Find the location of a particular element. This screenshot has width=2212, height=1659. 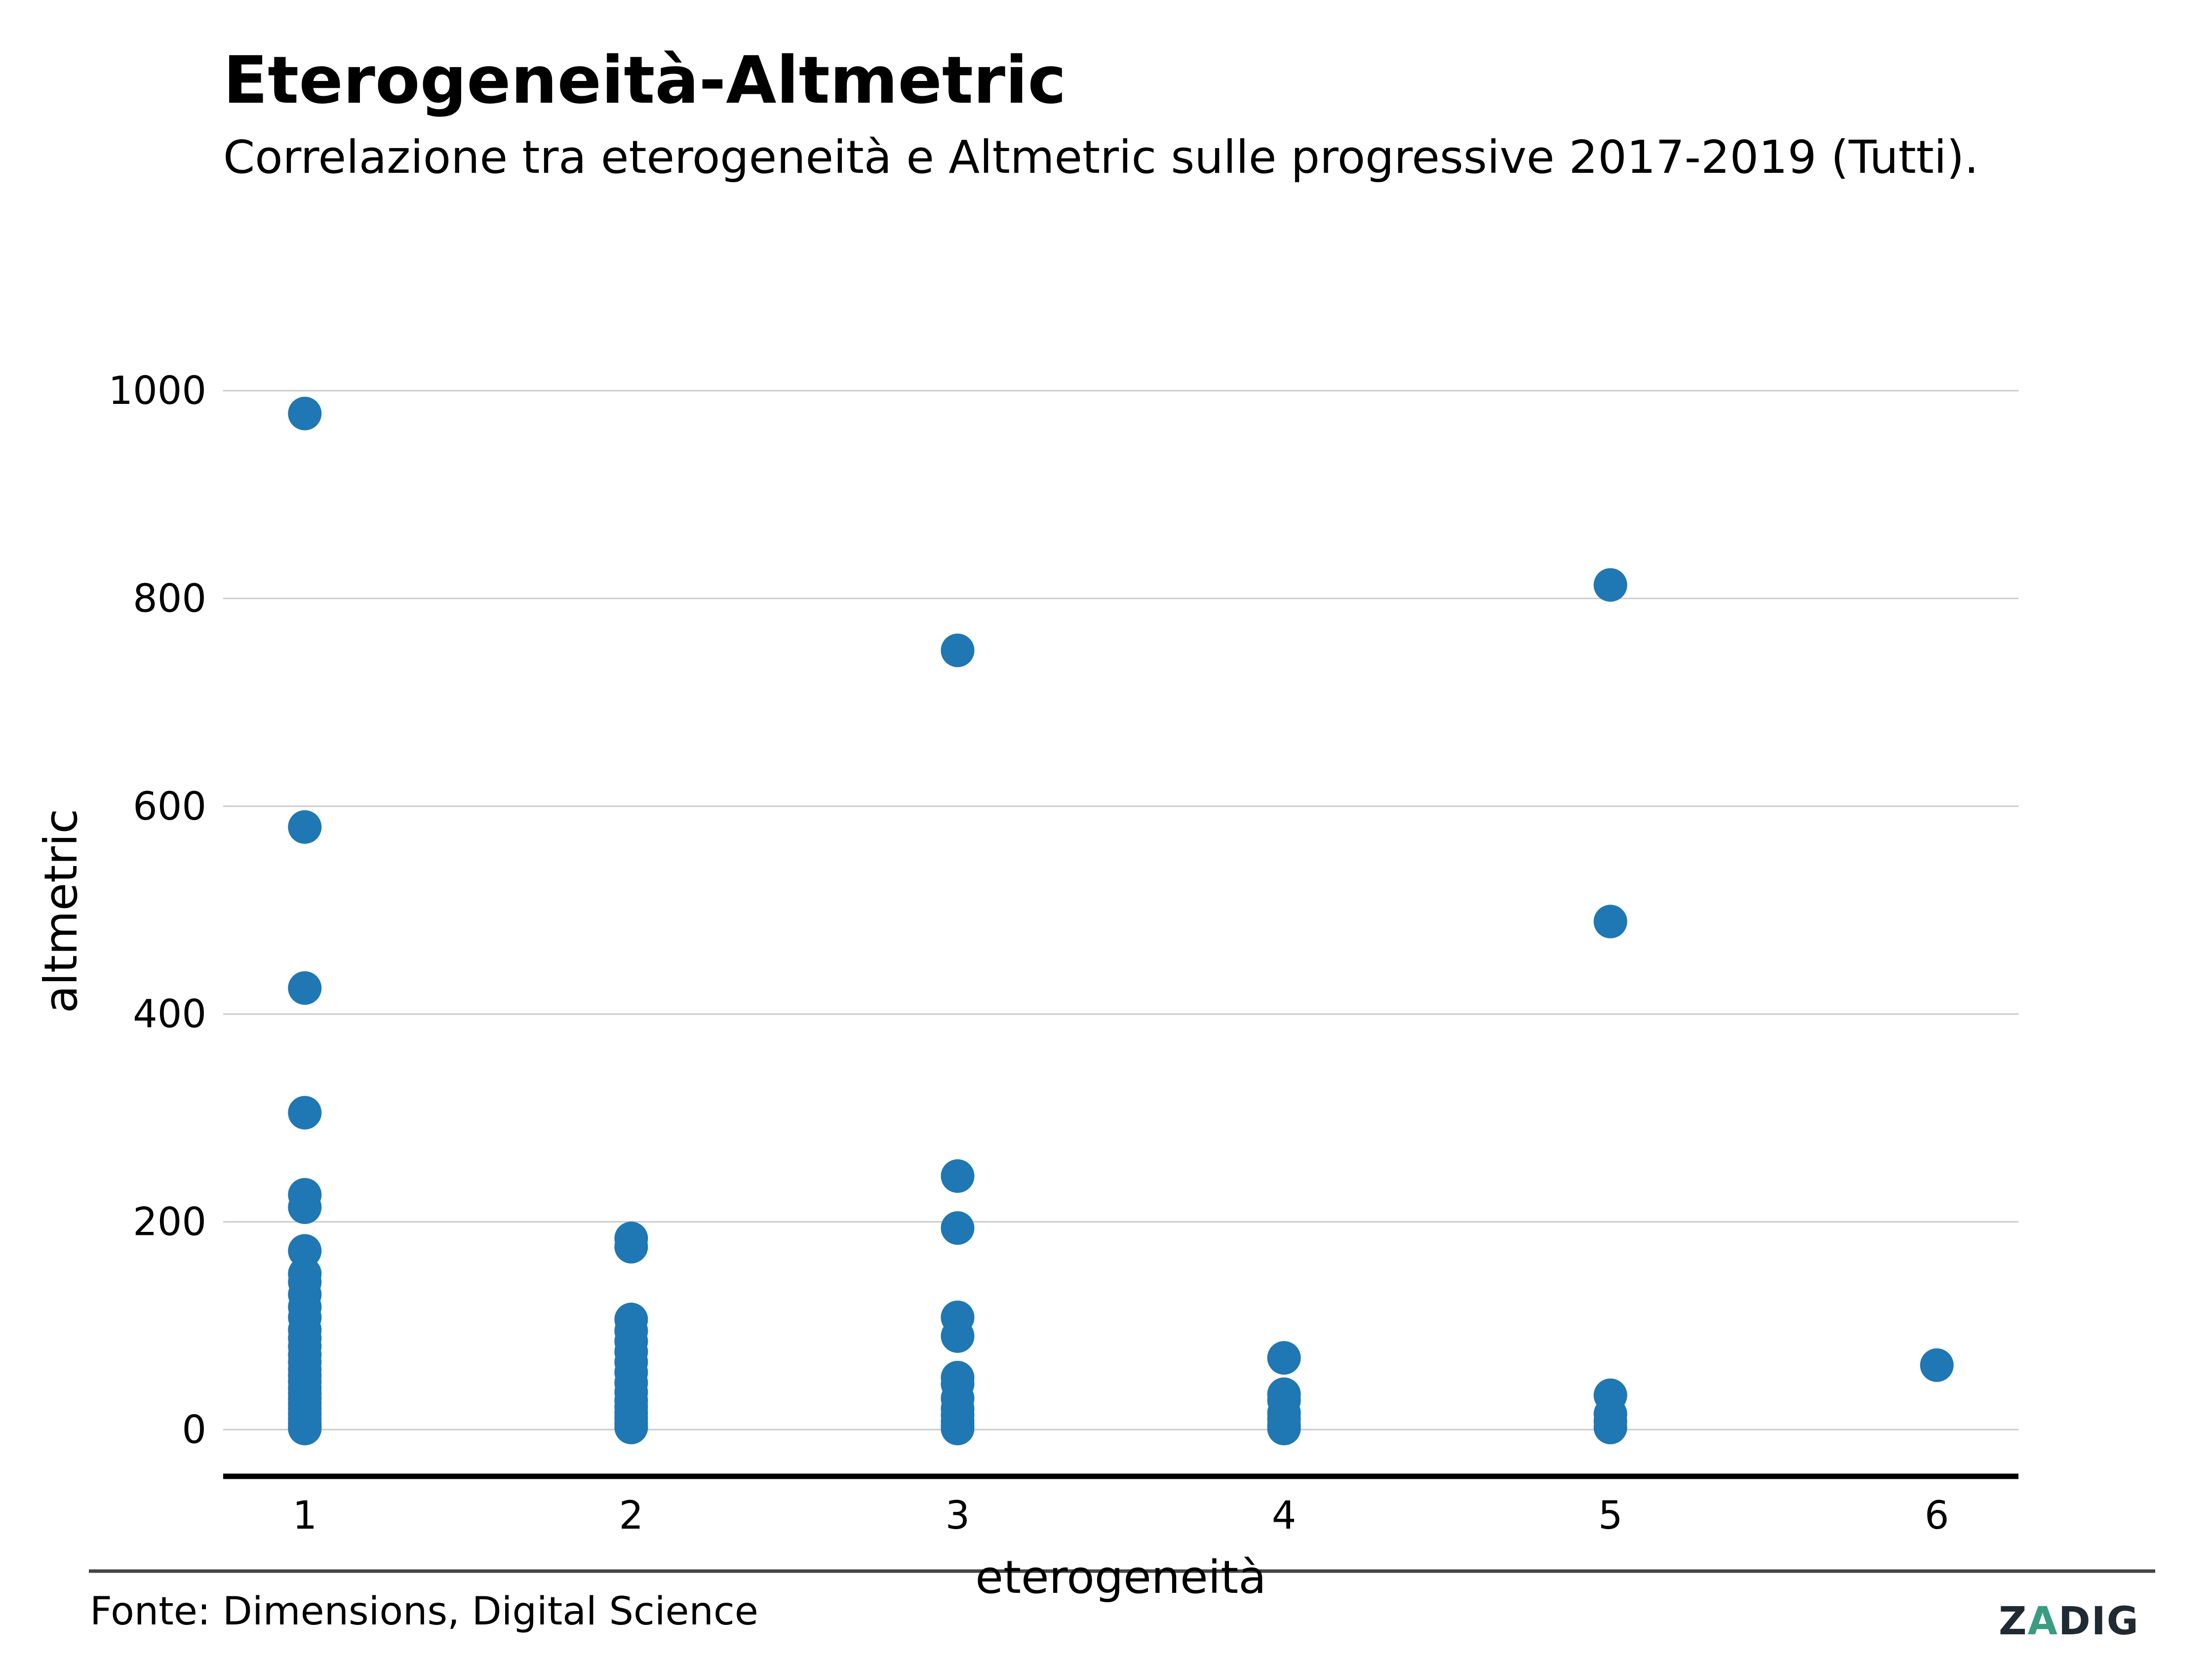

source-note: Fonte: Dimensions, Digital Science is located at coordinates (424, 1612).